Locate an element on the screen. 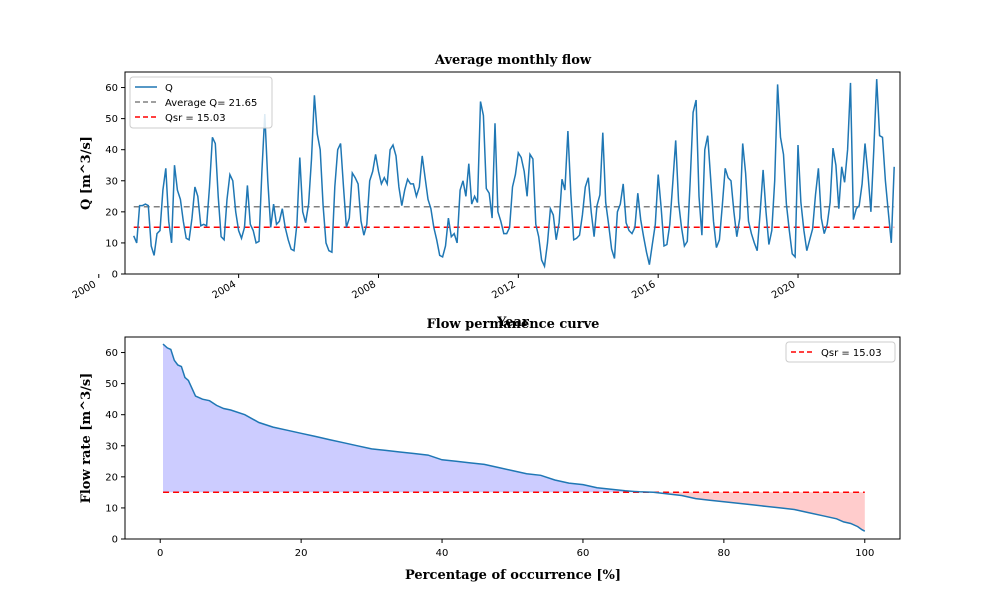  monthly-flow-y-ticks: 0 10 20 30 40 50 60 is located at coordinates (115, 182).